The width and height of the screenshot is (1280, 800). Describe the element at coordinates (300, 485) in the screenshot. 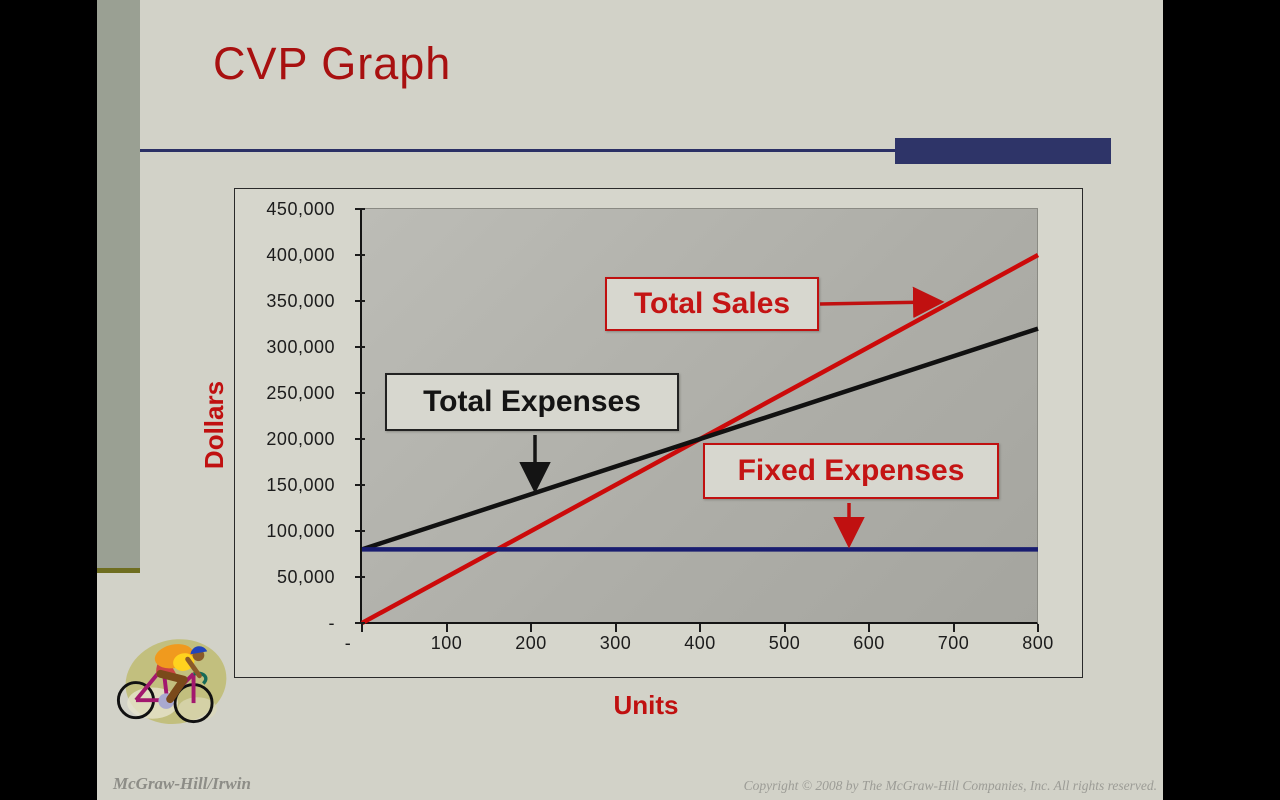

I see `y-tick-label: 150,000` at that location.